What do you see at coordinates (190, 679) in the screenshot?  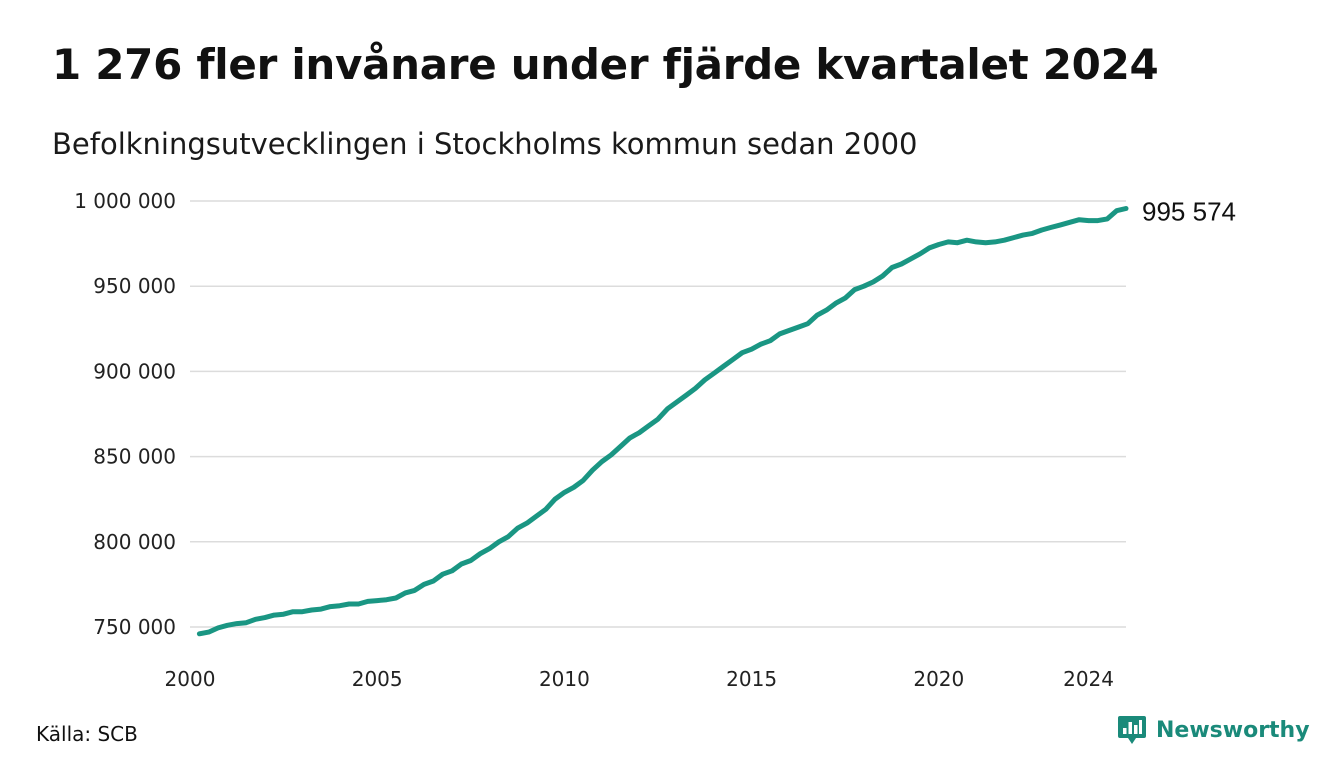 I see `x-tick-label: 2000` at bounding box center [190, 679].